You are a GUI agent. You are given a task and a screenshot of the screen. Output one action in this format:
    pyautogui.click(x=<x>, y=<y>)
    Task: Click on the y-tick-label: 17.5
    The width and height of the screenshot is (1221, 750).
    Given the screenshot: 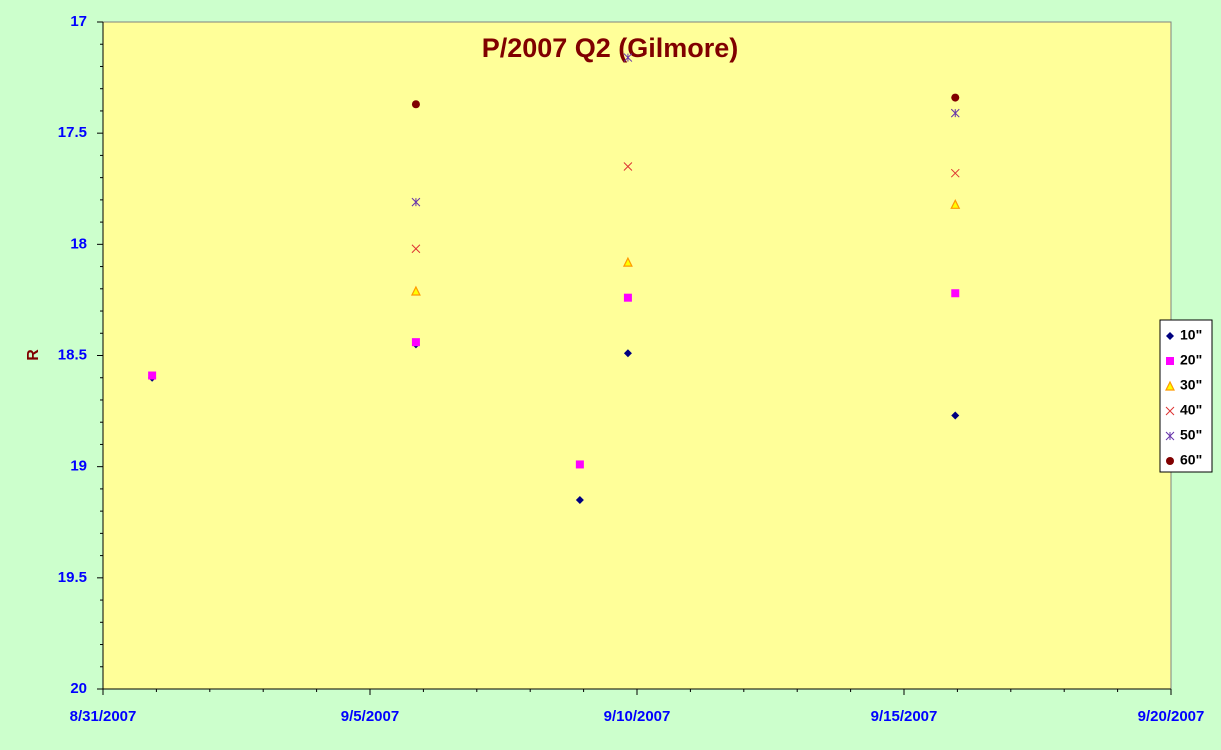 What is the action you would take?
    pyautogui.click(x=72, y=132)
    